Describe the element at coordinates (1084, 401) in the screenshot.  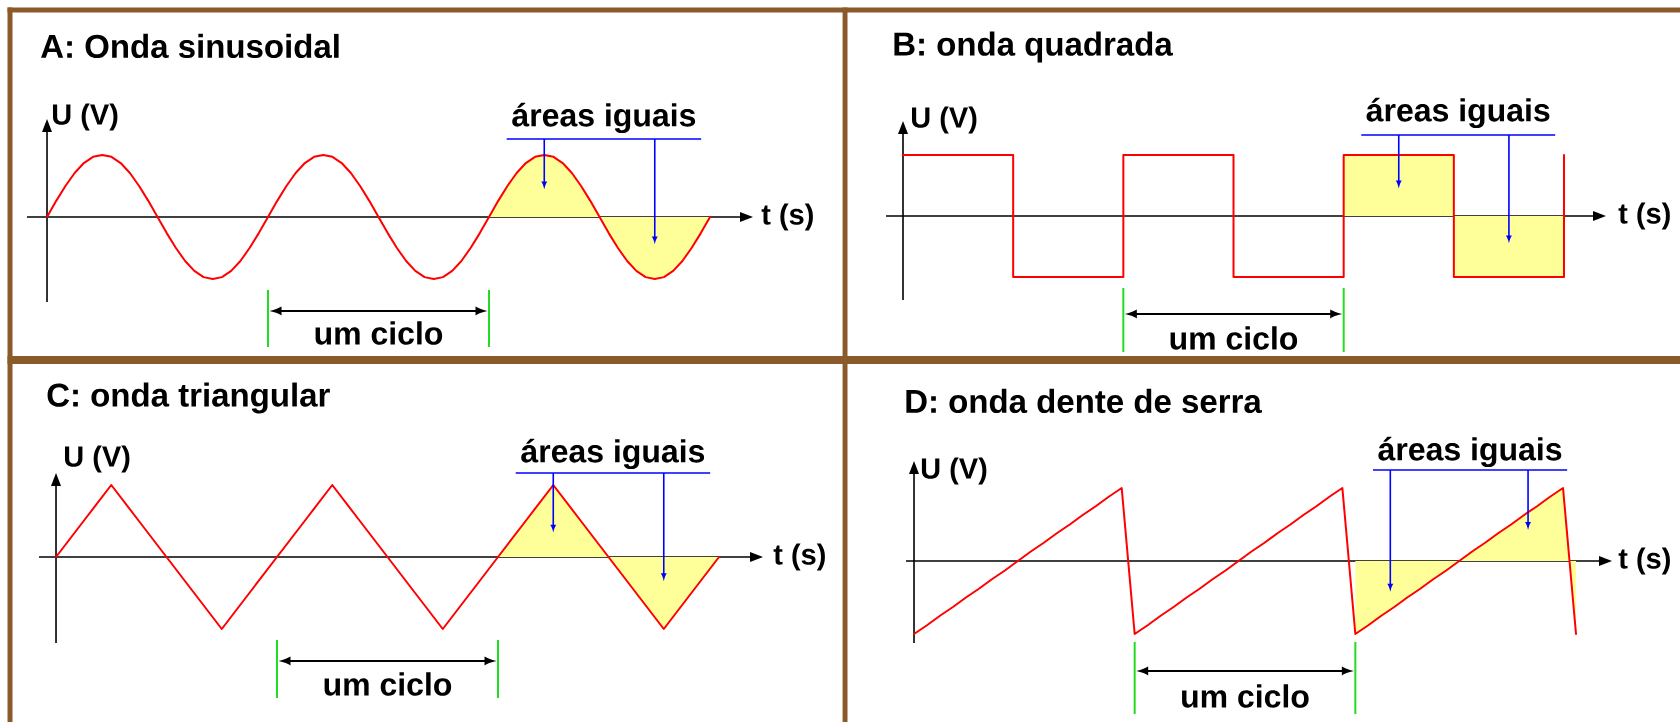
I see `chart-title: D: onda dente de serra` at that location.